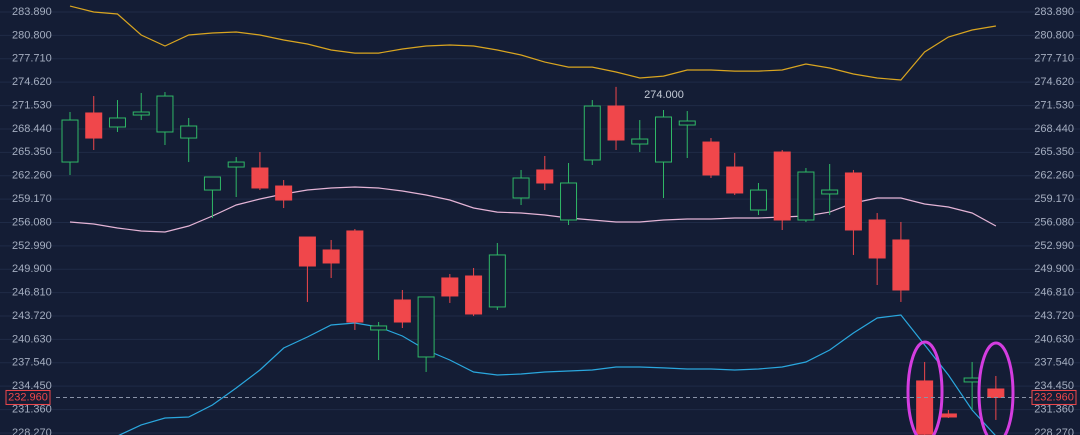 Image resolution: width=1080 pixels, height=435 pixels. Describe the element at coordinates (32, 316) in the screenshot. I see `y-tick-label-left: 243.720` at that location.